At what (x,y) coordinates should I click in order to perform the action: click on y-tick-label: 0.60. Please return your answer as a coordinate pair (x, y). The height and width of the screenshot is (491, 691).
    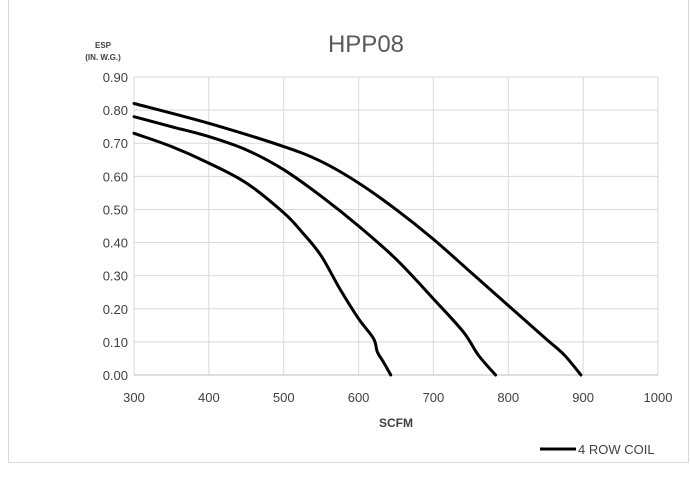
    Looking at the image, I should click on (115, 176).